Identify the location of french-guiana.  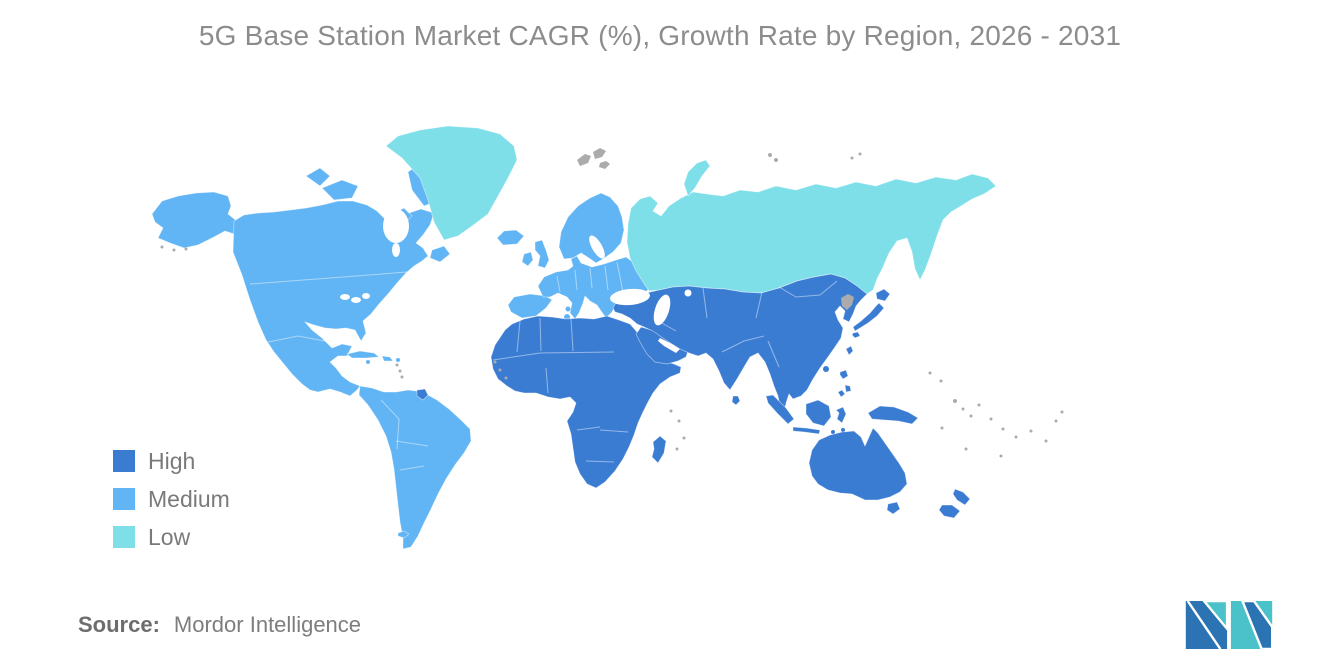
(422, 394).